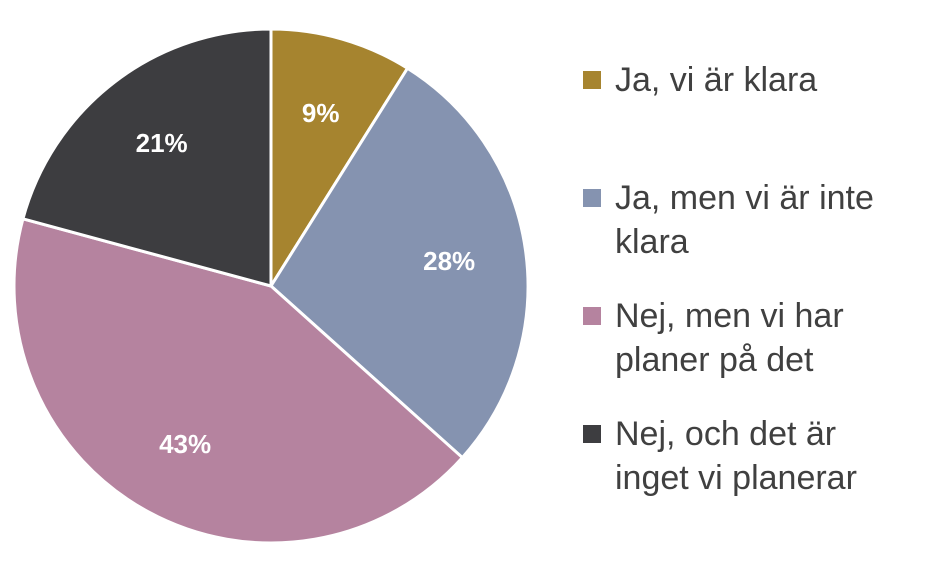 Image resolution: width=935 pixels, height=567 pixels. I want to click on legend-item-nej-planer: Nej, men vi har planer på det, so click(749, 338).